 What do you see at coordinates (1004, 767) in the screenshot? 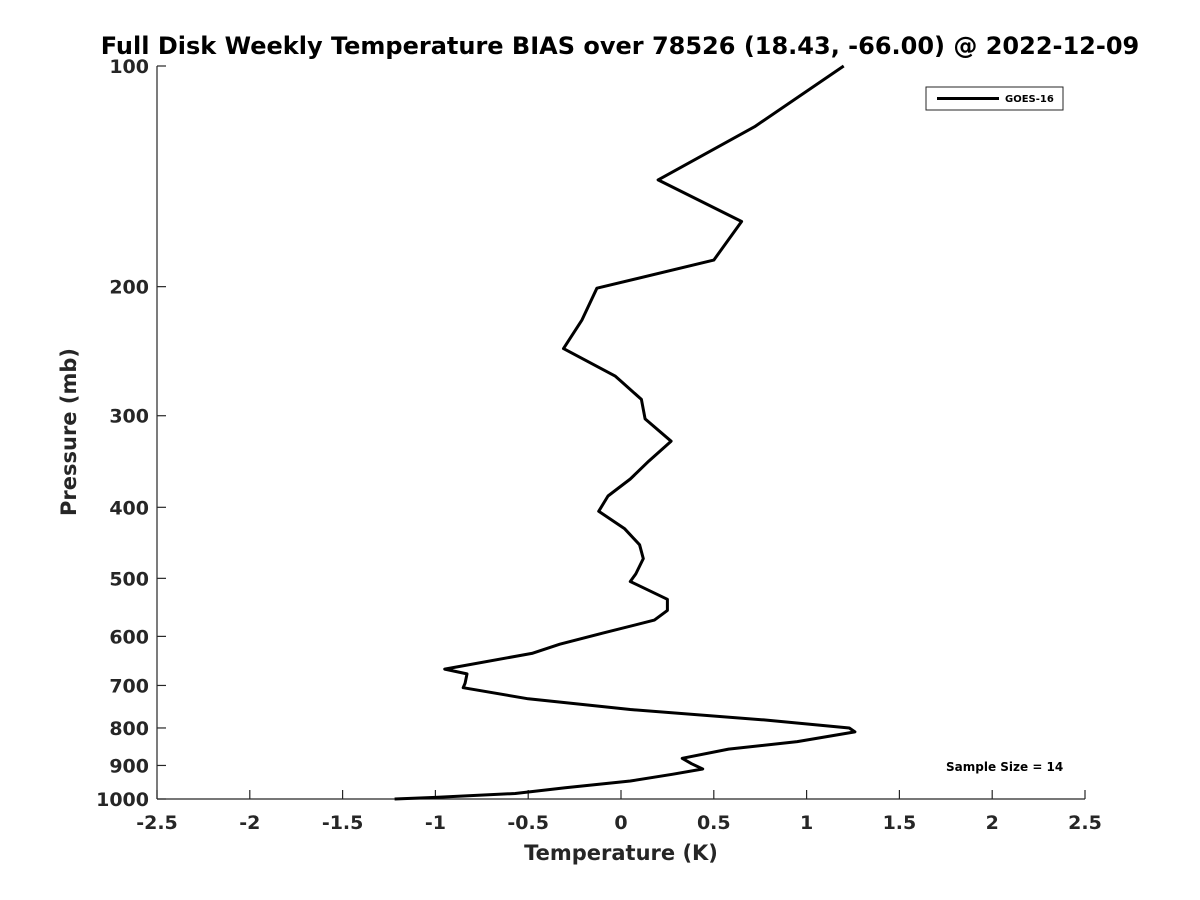
I see `sample-size-annotation: Sample Size = 14` at bounding box center [1004, 767].